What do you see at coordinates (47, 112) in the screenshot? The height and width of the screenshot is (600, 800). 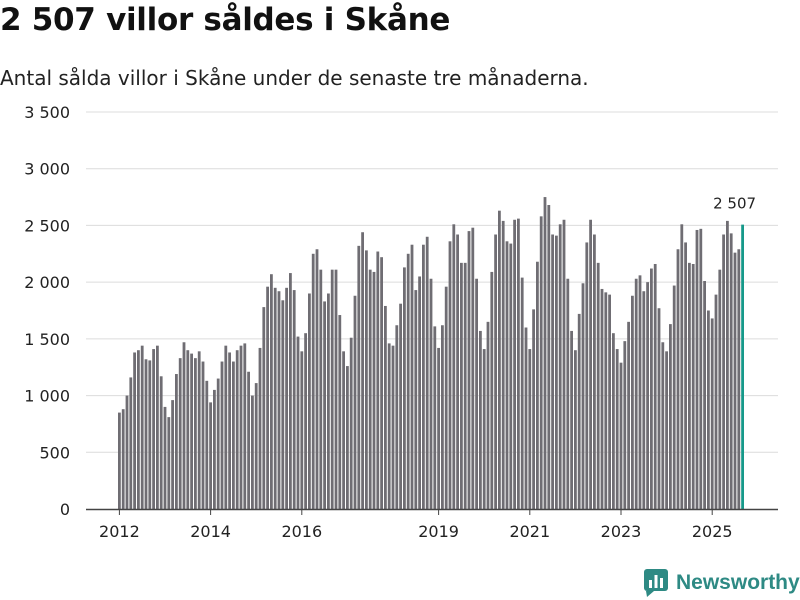 I see `y-tick-label: 3 500` at bounding box center [47, 112].